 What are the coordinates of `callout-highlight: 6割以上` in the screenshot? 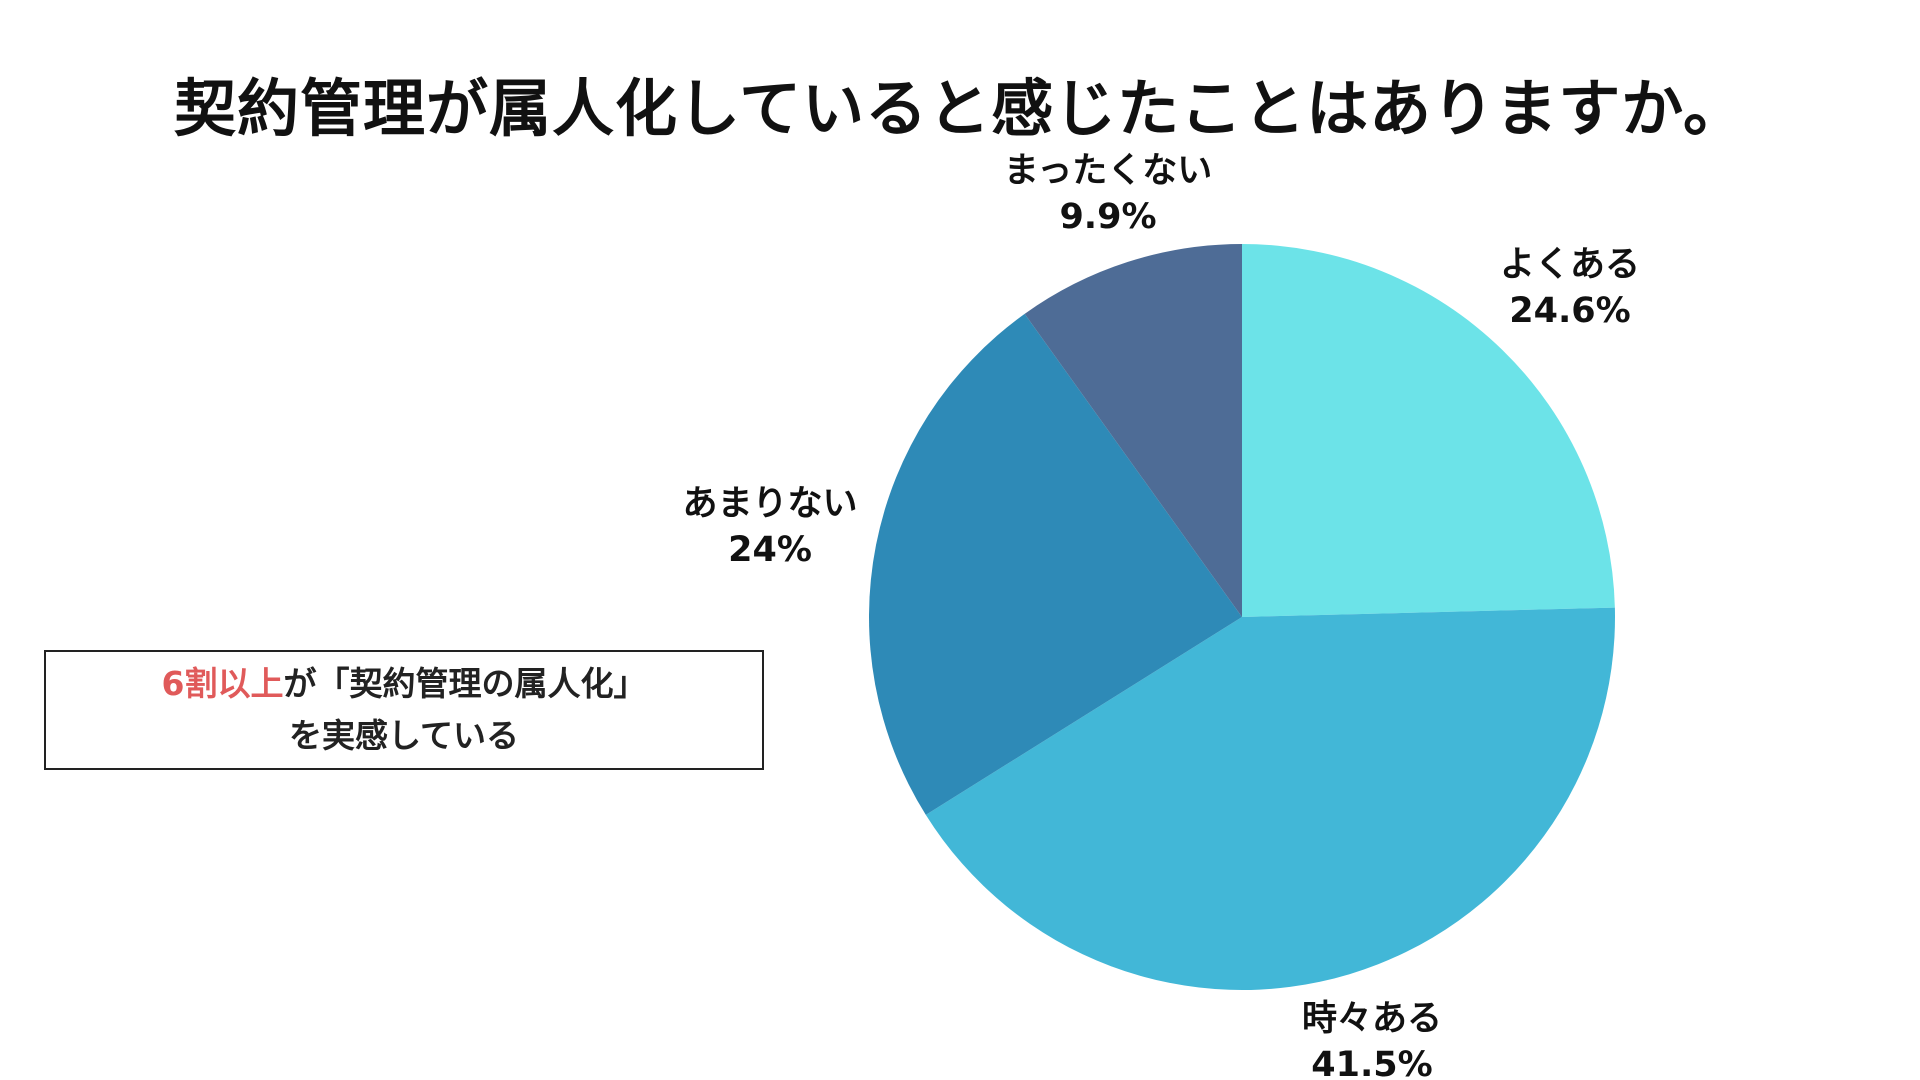 It's located at (222, 683).